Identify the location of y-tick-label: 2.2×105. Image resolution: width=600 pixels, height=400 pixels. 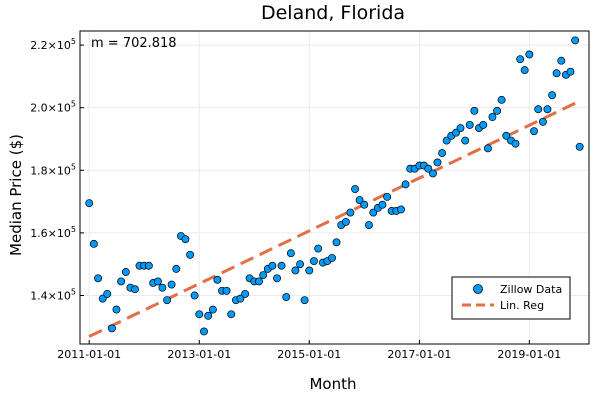
(53, 44).